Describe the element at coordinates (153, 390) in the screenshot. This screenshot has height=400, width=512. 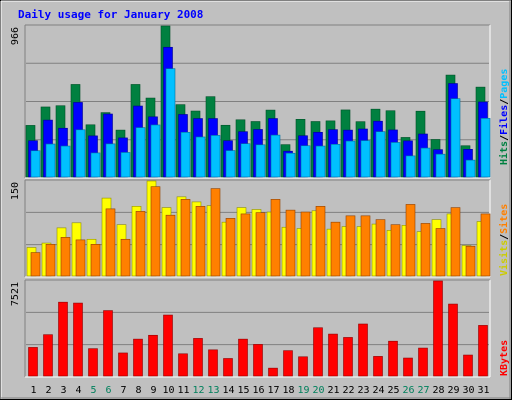
I see `x-tick-label-day-9: 9` at that location.